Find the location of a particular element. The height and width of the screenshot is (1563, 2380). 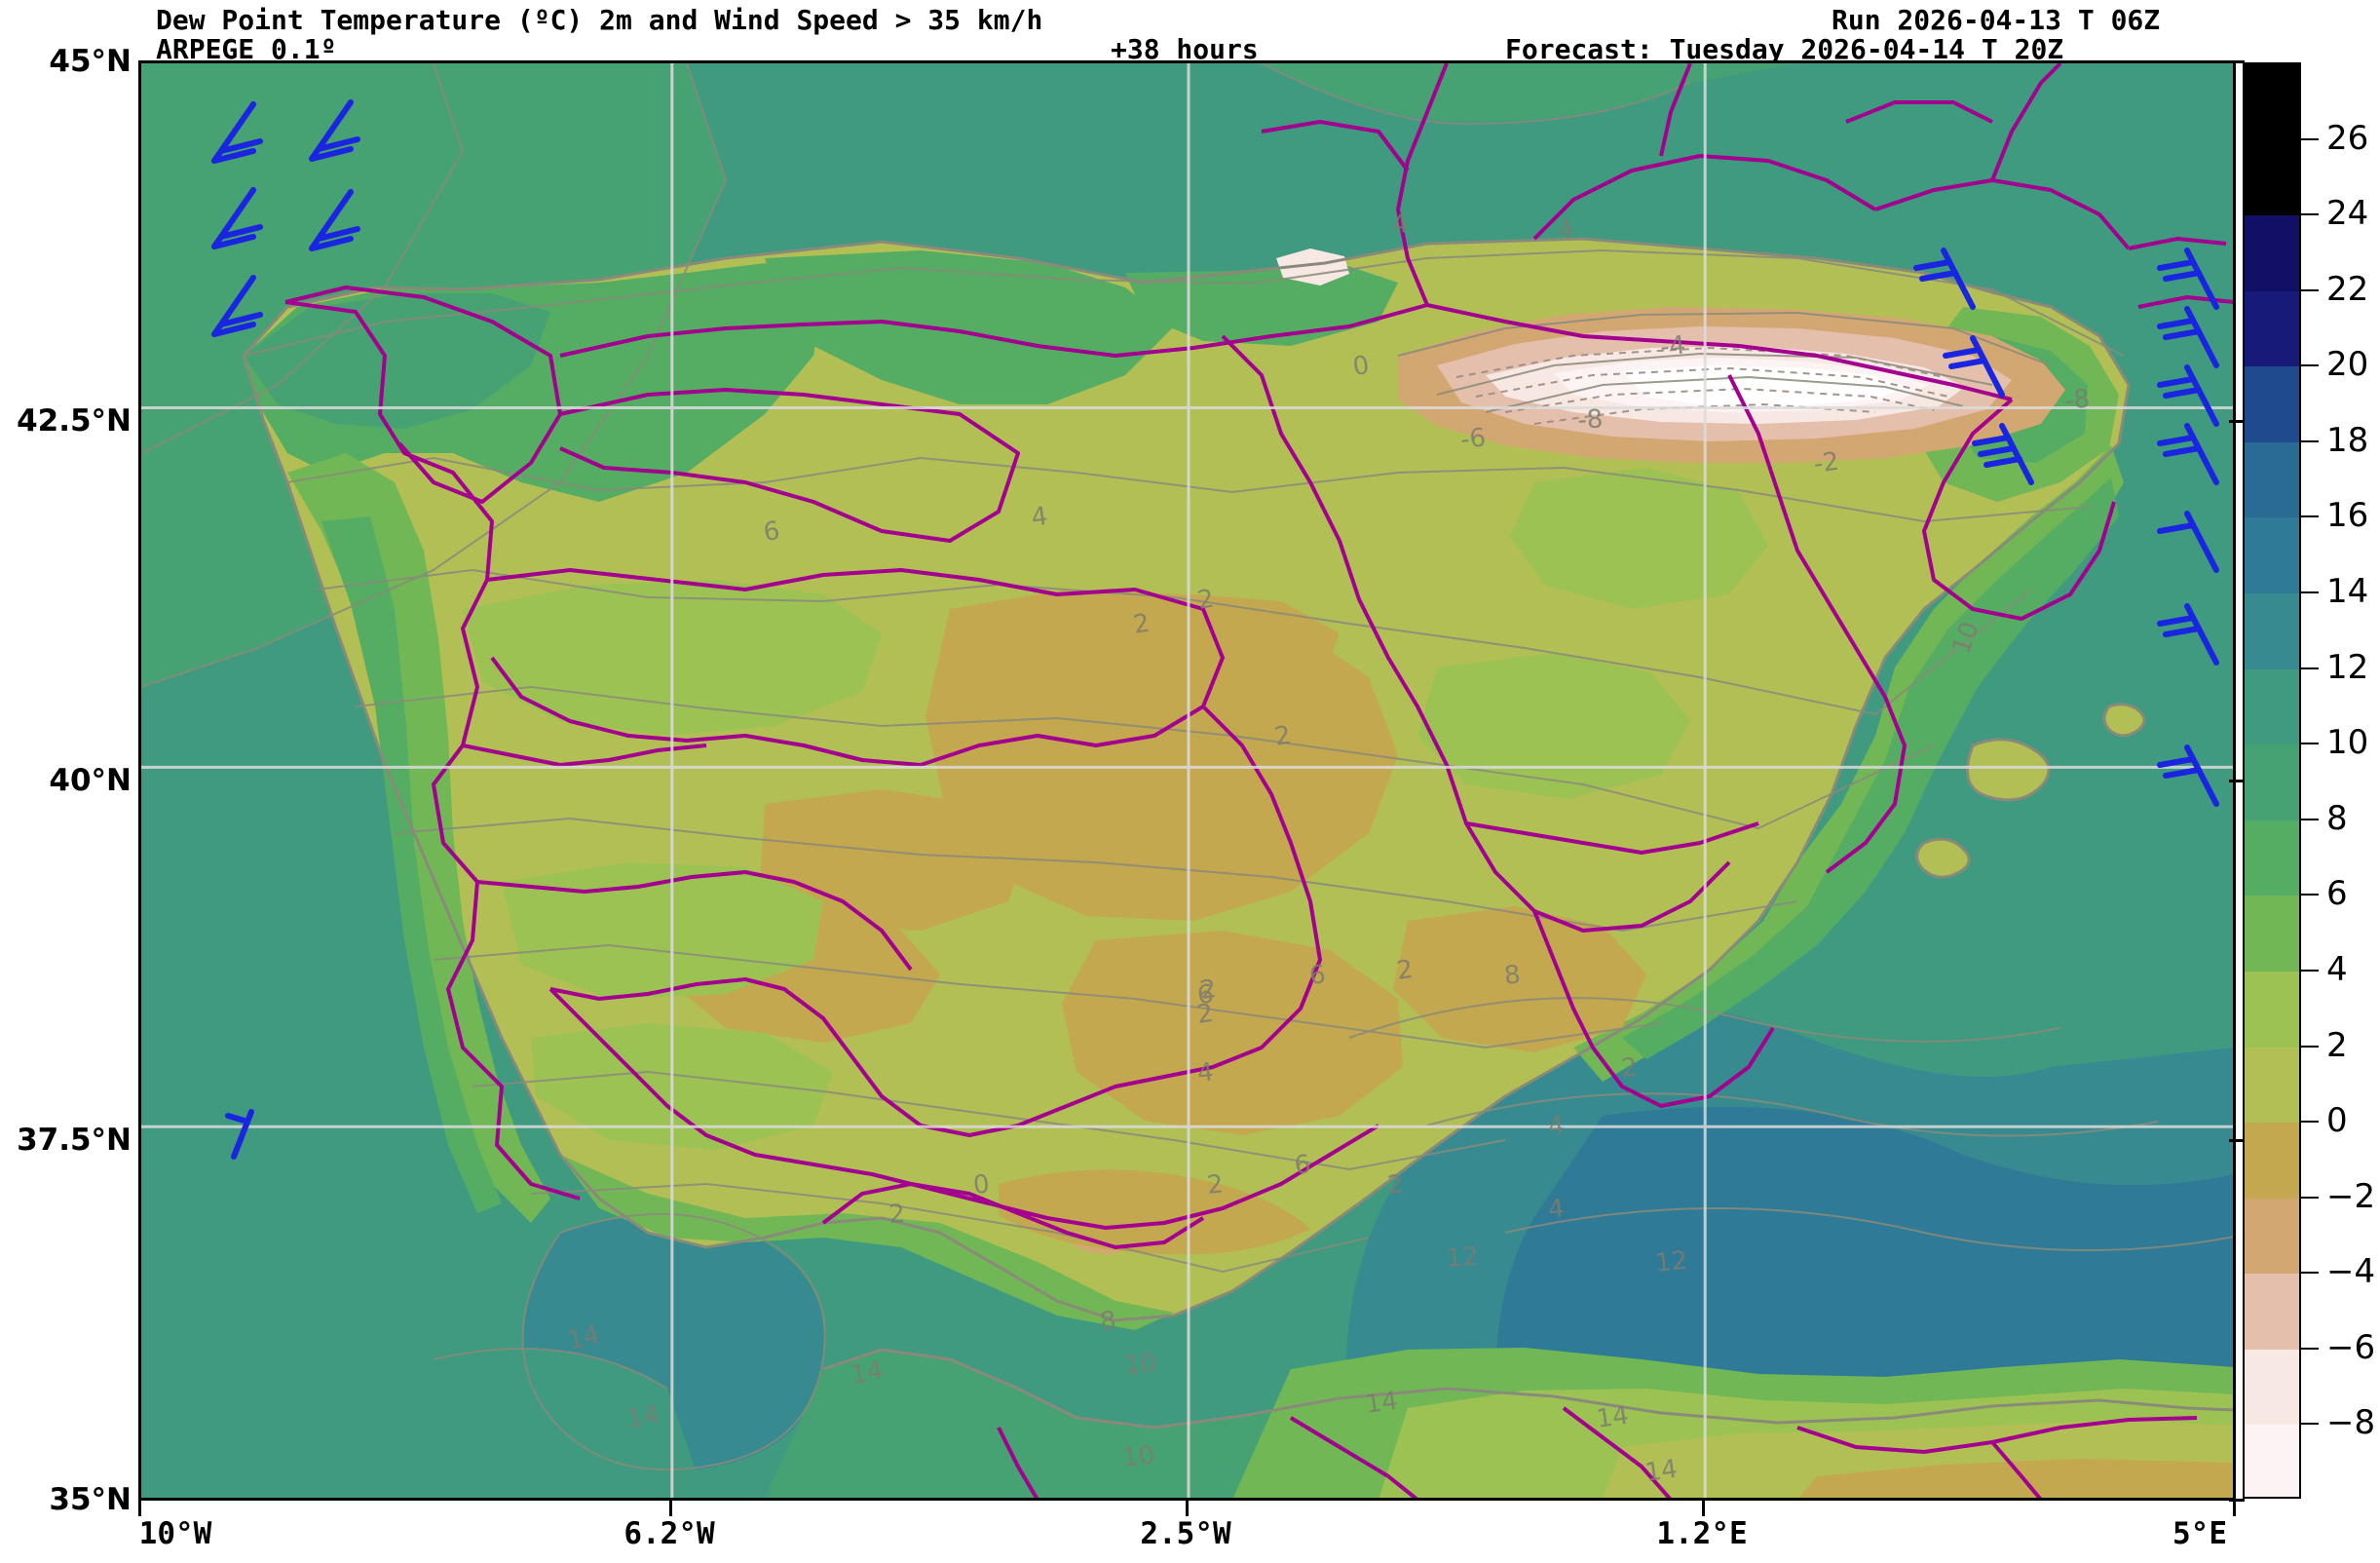

y-tick-label: 45°N is located at coordinates (90, 62).